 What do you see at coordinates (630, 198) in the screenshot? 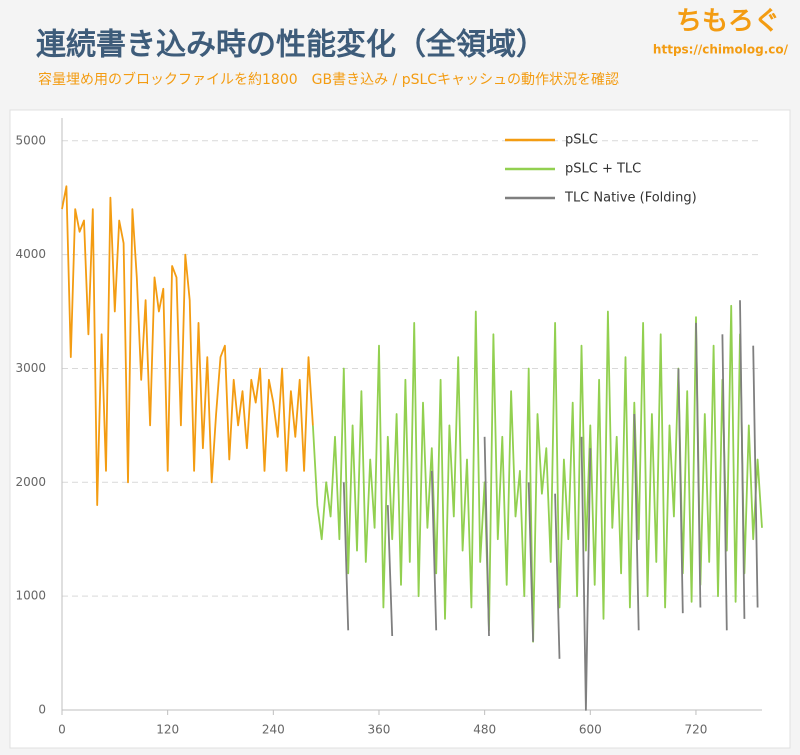
I see `legend-label: TLC Native (Folding)` at bounding box center [630, 198].